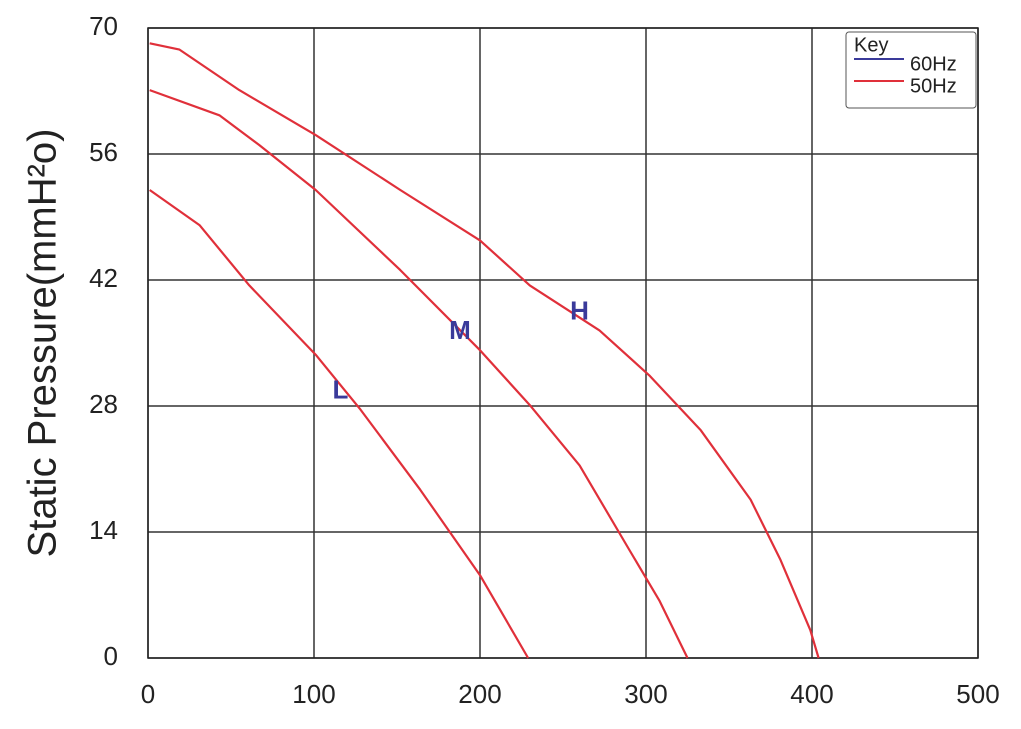 This screenshot has width=1021, height=729. Describe the element at coordinates (103, 530) in the screenshot. I see `y-tick-label: 14` at that location.